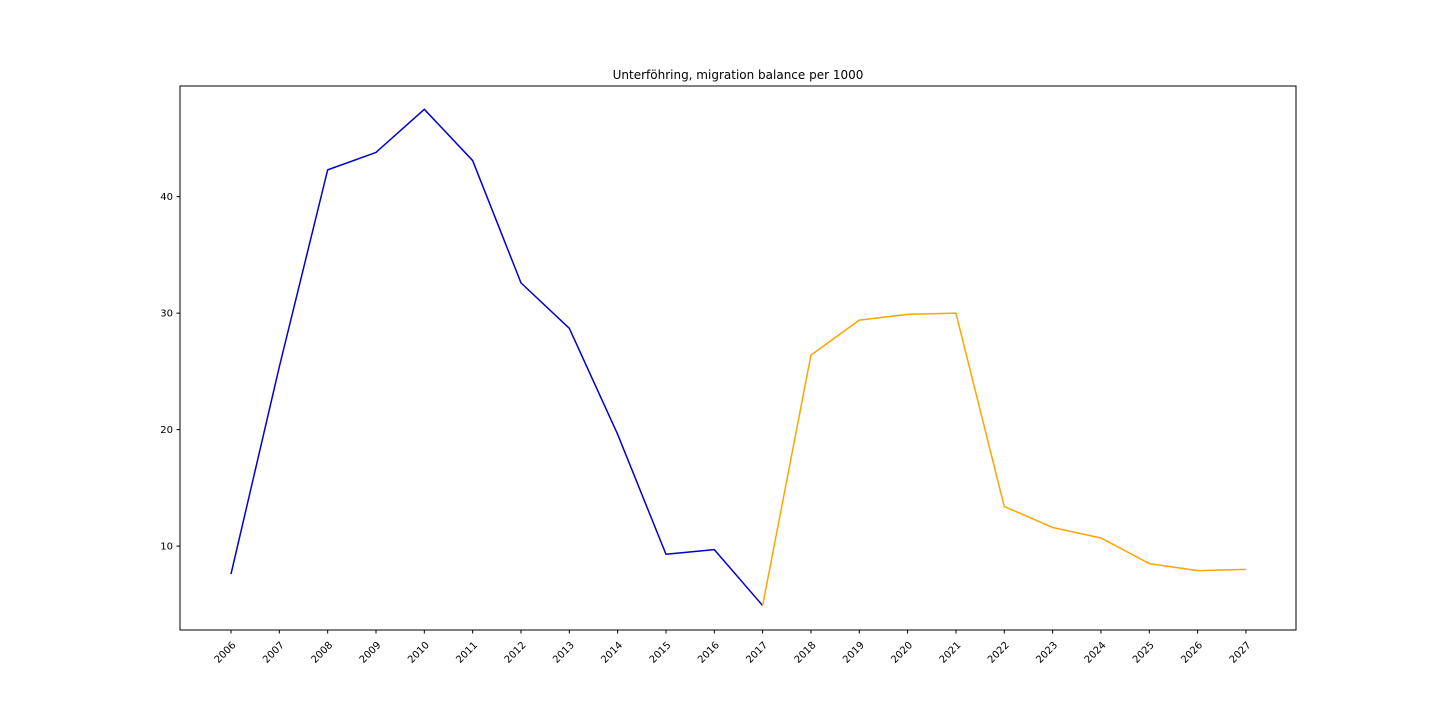 Image resolution: width=1440 pixels, height=720 pixels. Describe the element at coordinates (738, 75) in the screenshot. I see `chart-title: Unterföhring, migration balance per 1000` at that location.